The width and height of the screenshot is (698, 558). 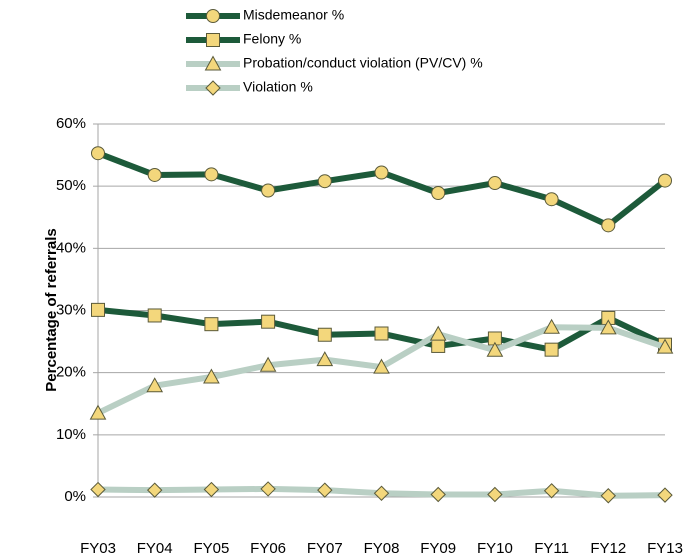 What do you see at coordinates (155, 548) in the screenshot?
I see `x-tick-label: FY04` at bounding box center [155, 548].